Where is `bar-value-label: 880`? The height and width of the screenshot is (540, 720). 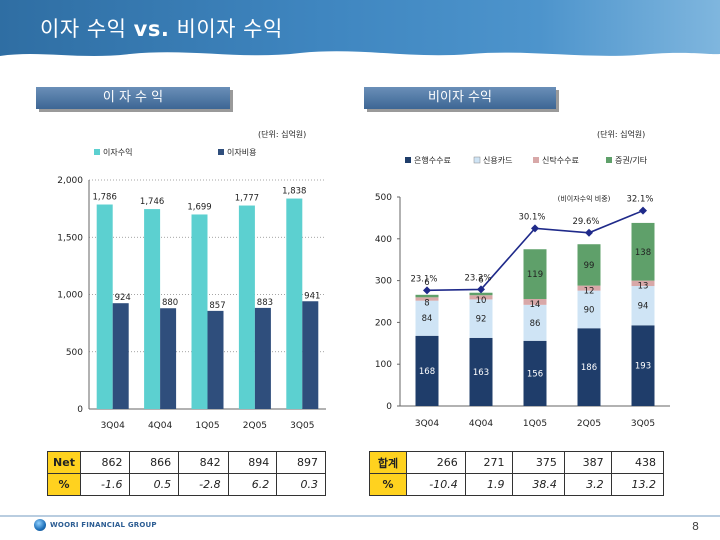 bar-value-label: 880 is located at coordinates (170, 303).